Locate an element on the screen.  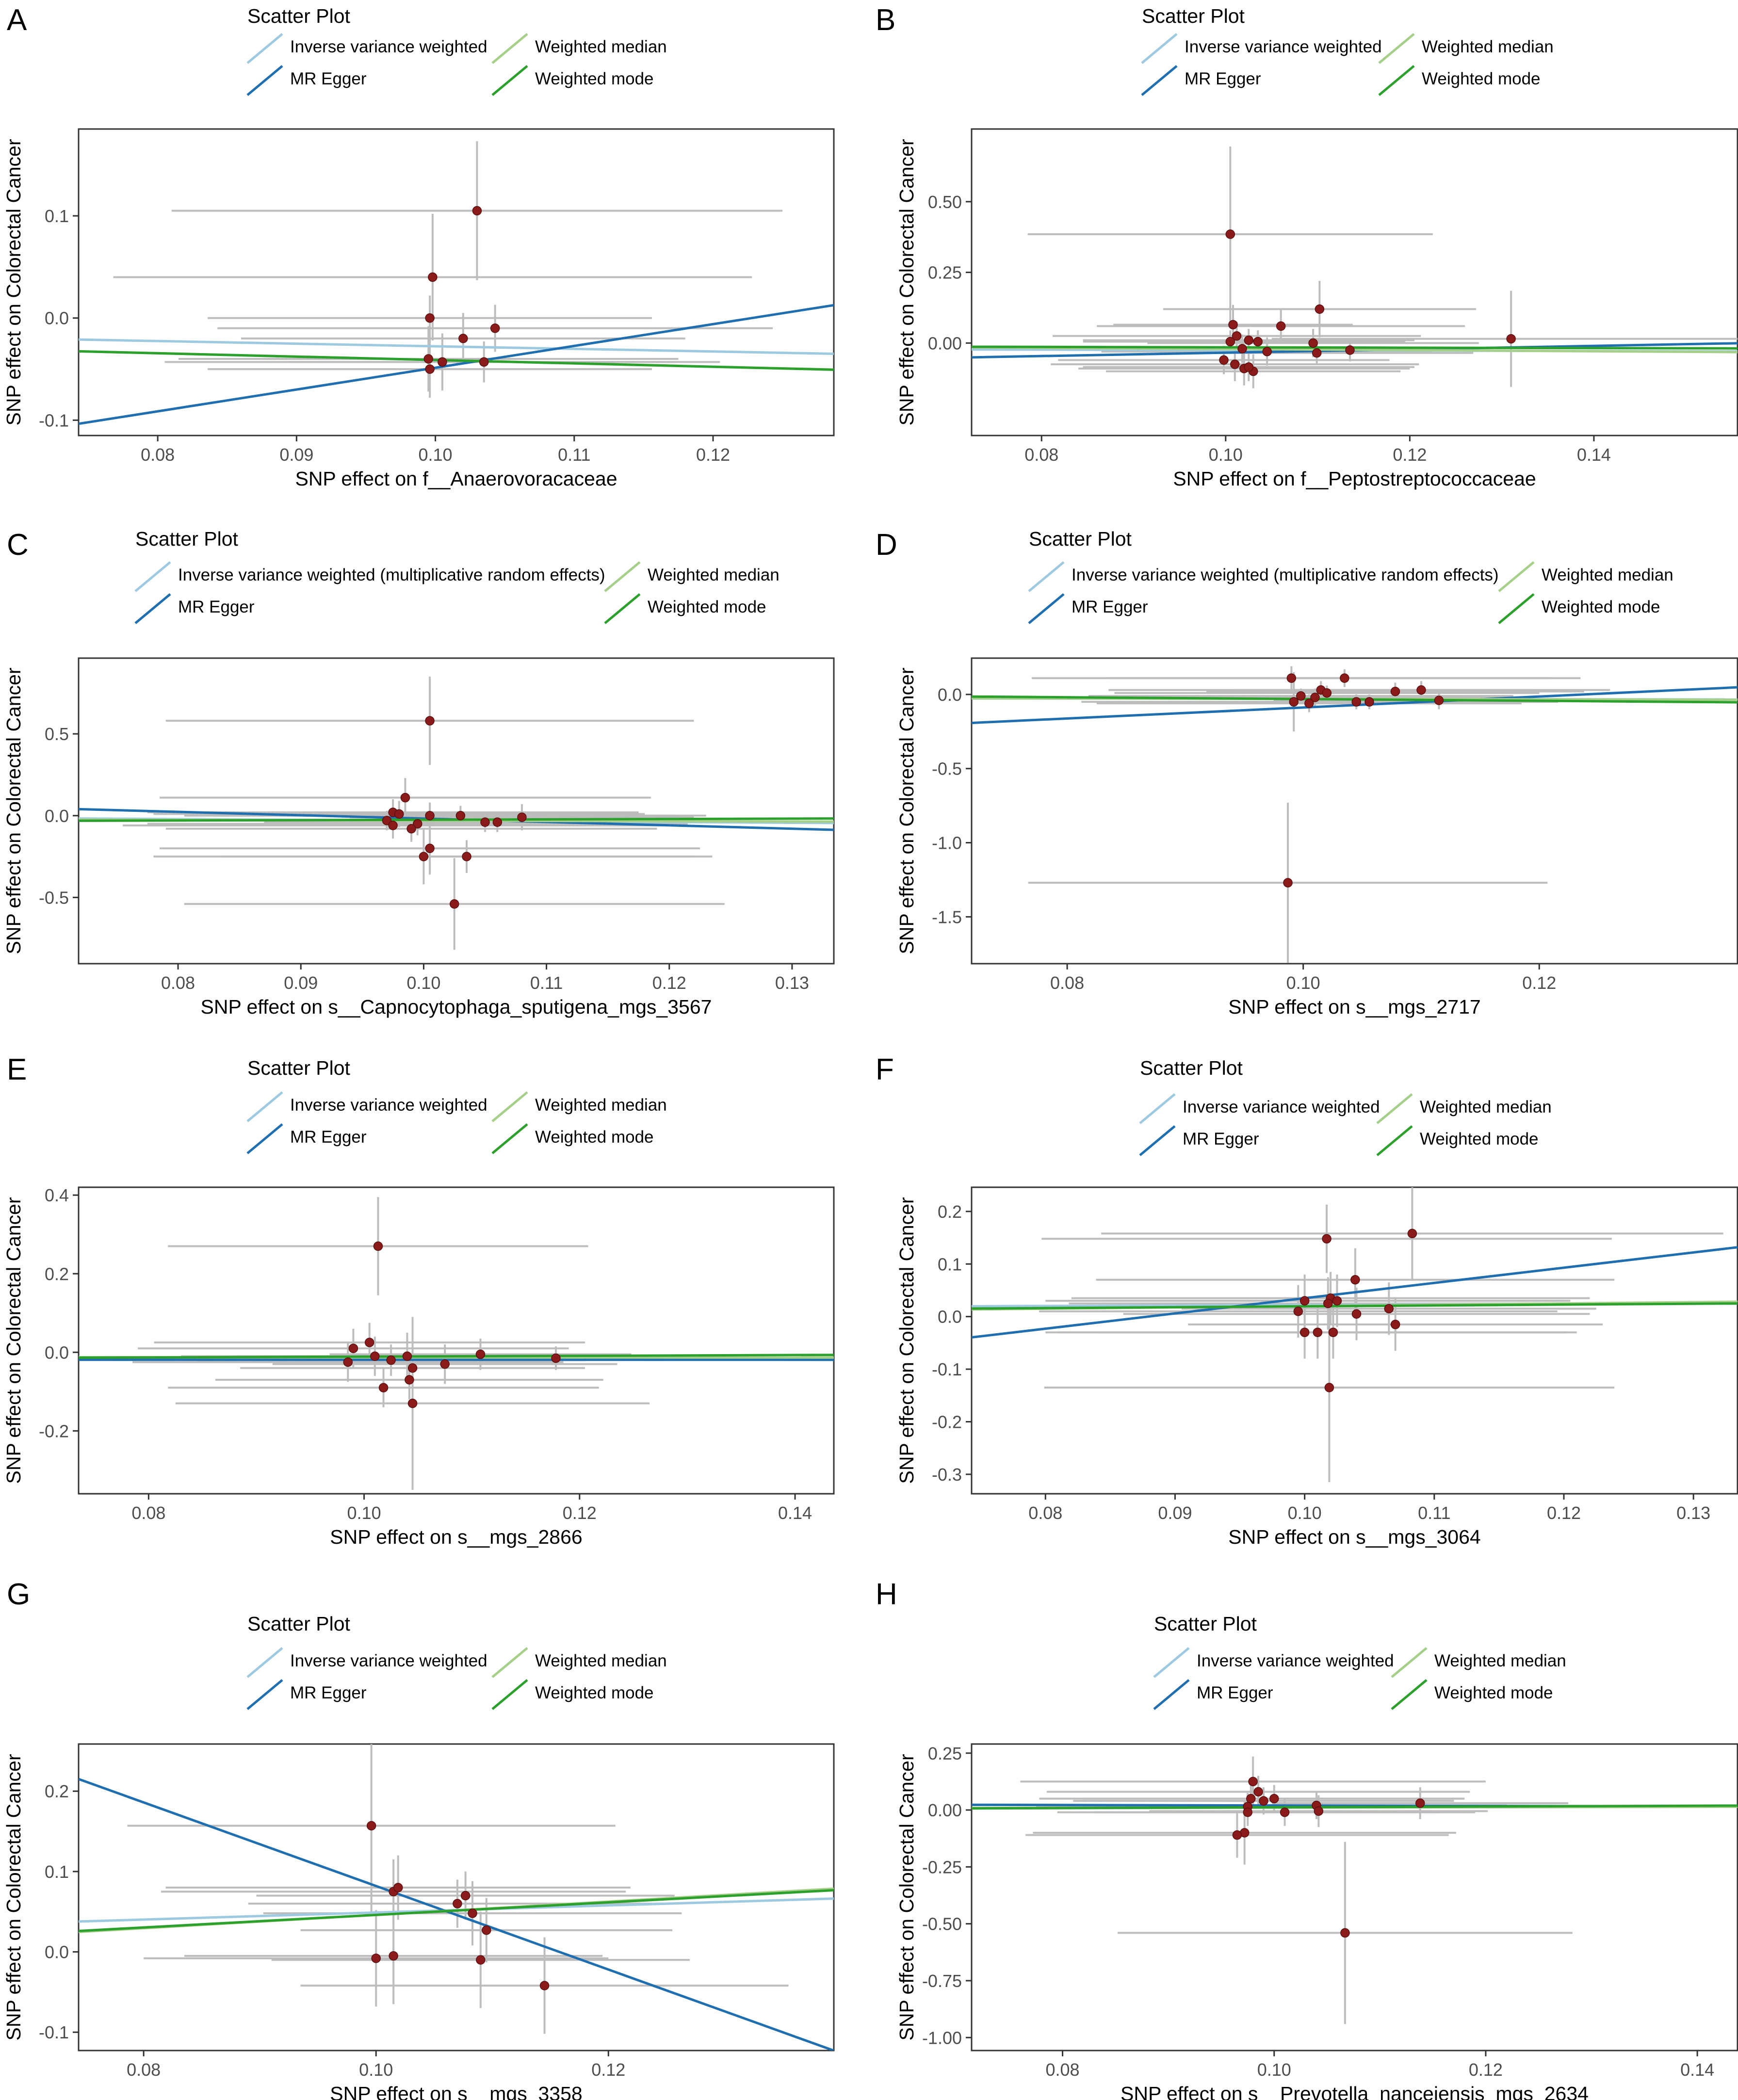
x-tick-label-3: 0.10 is located at coordinates (436, 455).